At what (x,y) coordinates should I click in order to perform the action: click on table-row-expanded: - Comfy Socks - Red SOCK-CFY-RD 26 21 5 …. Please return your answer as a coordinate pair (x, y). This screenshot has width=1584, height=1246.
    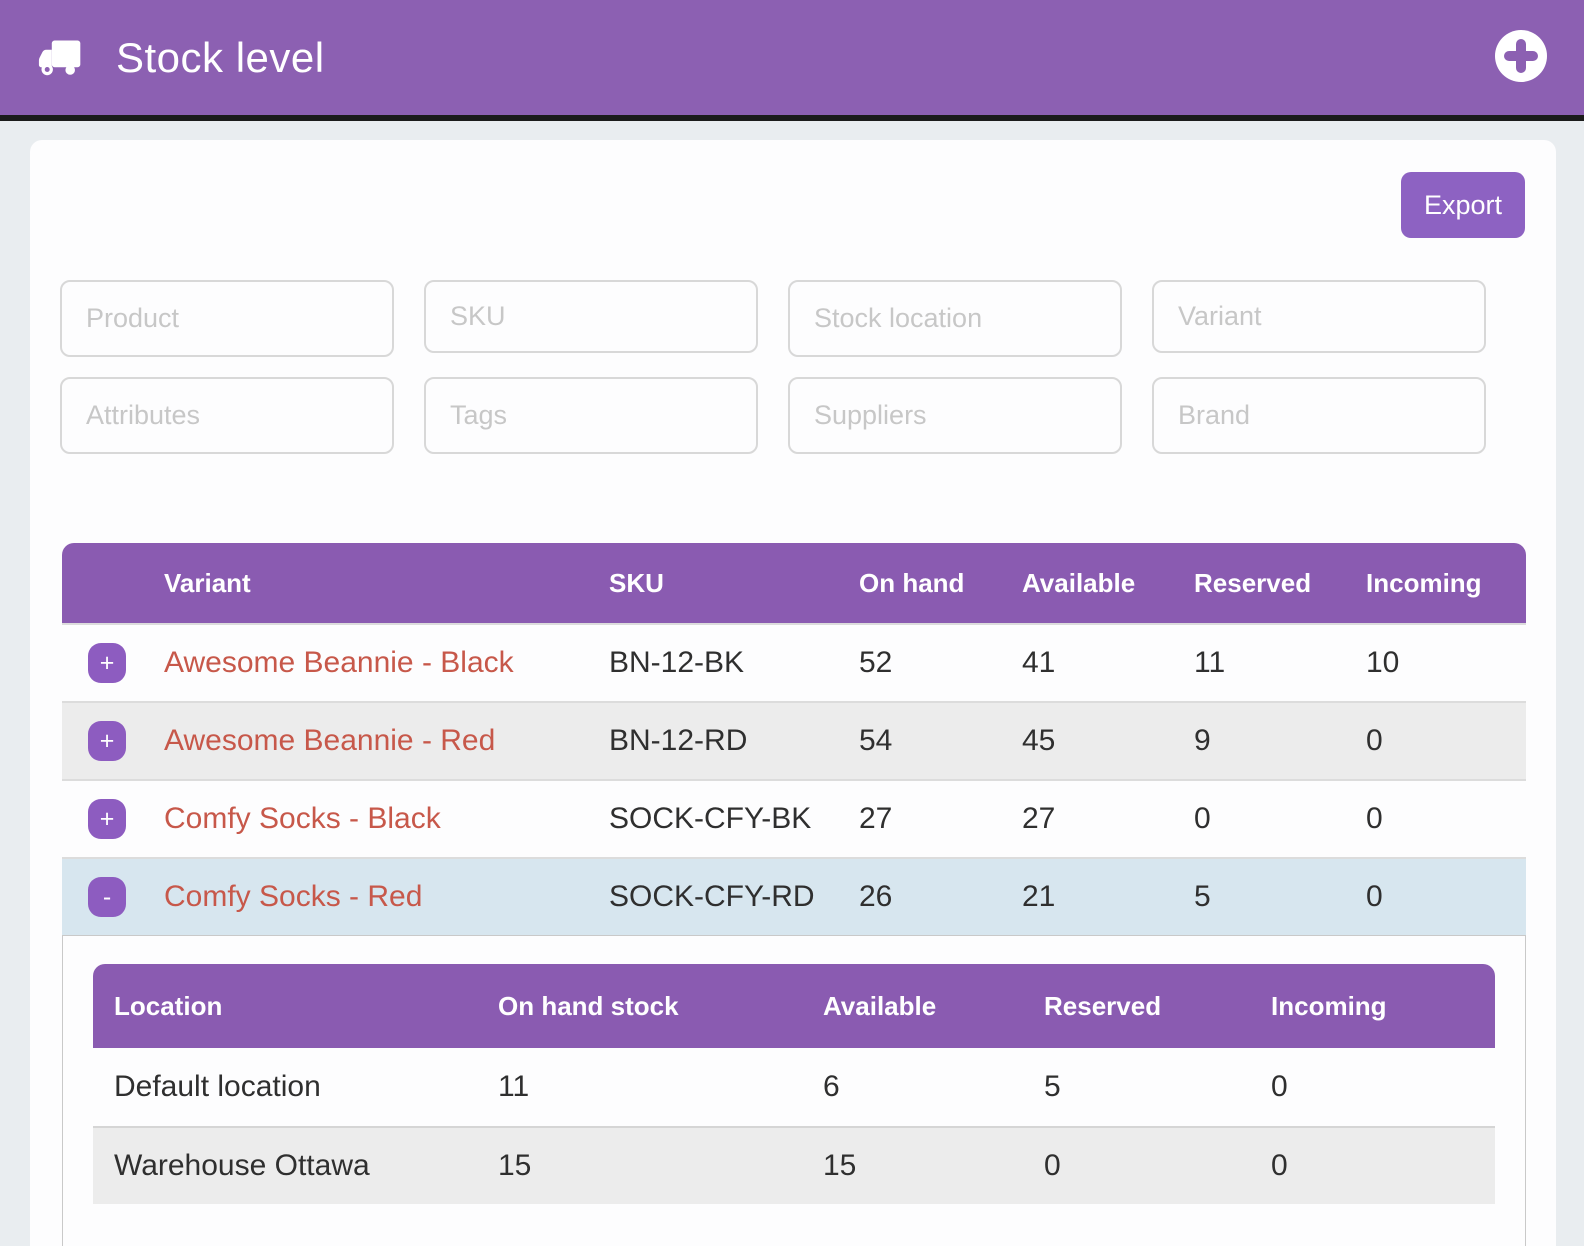
    Looking at the image, I should click on (794, 896).